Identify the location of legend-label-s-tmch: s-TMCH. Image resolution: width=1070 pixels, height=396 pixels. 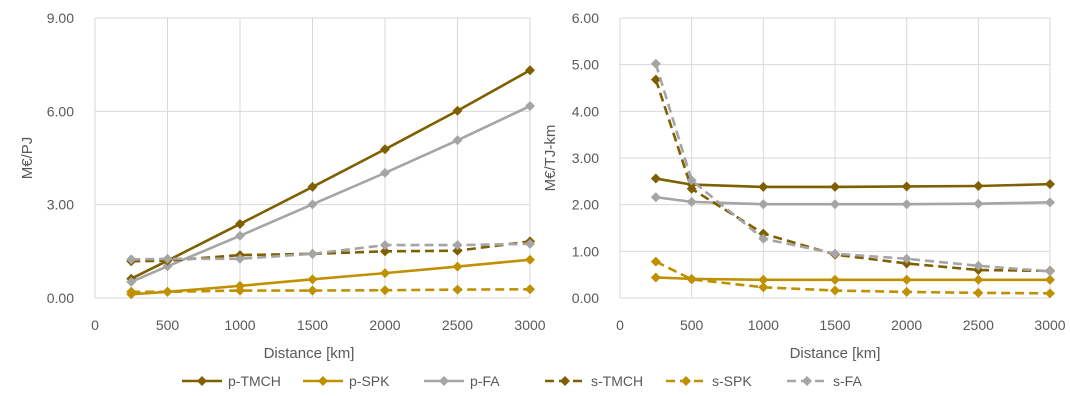
(617, 381).